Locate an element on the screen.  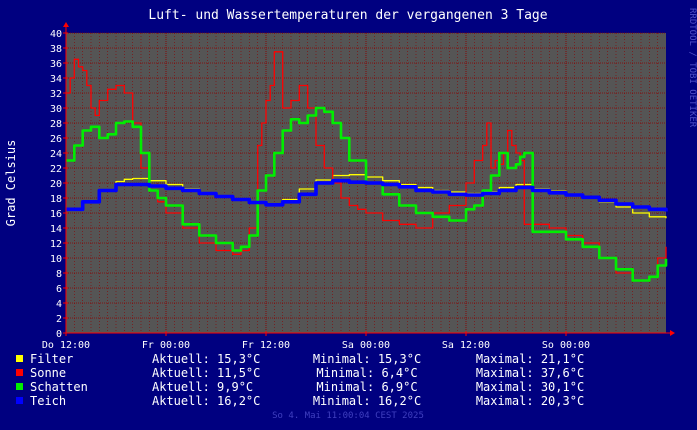
y-tick-label: 20 is located at coordinates (56, 184).